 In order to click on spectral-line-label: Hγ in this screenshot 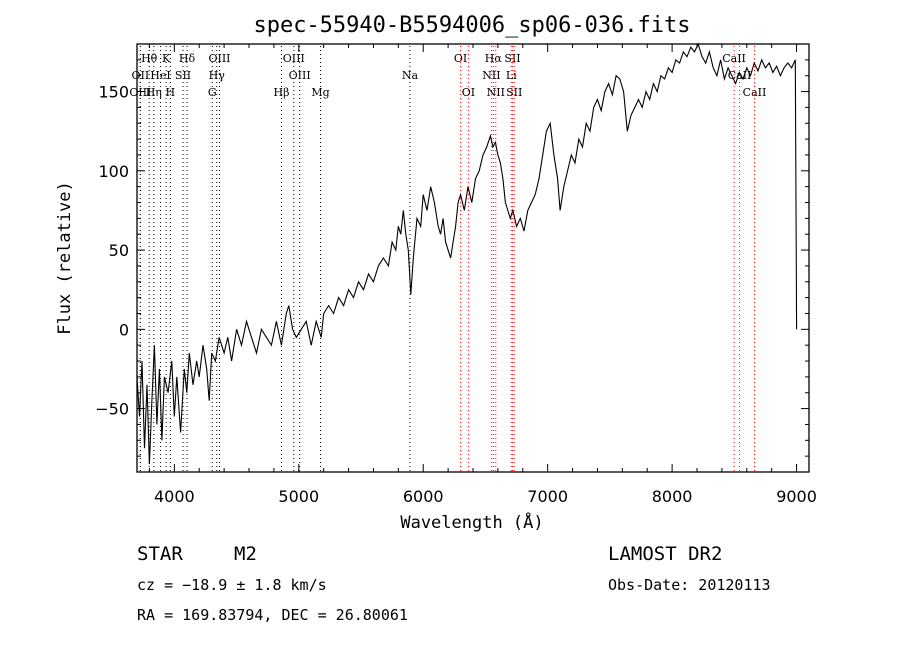, I will do `click(217, 75)`.